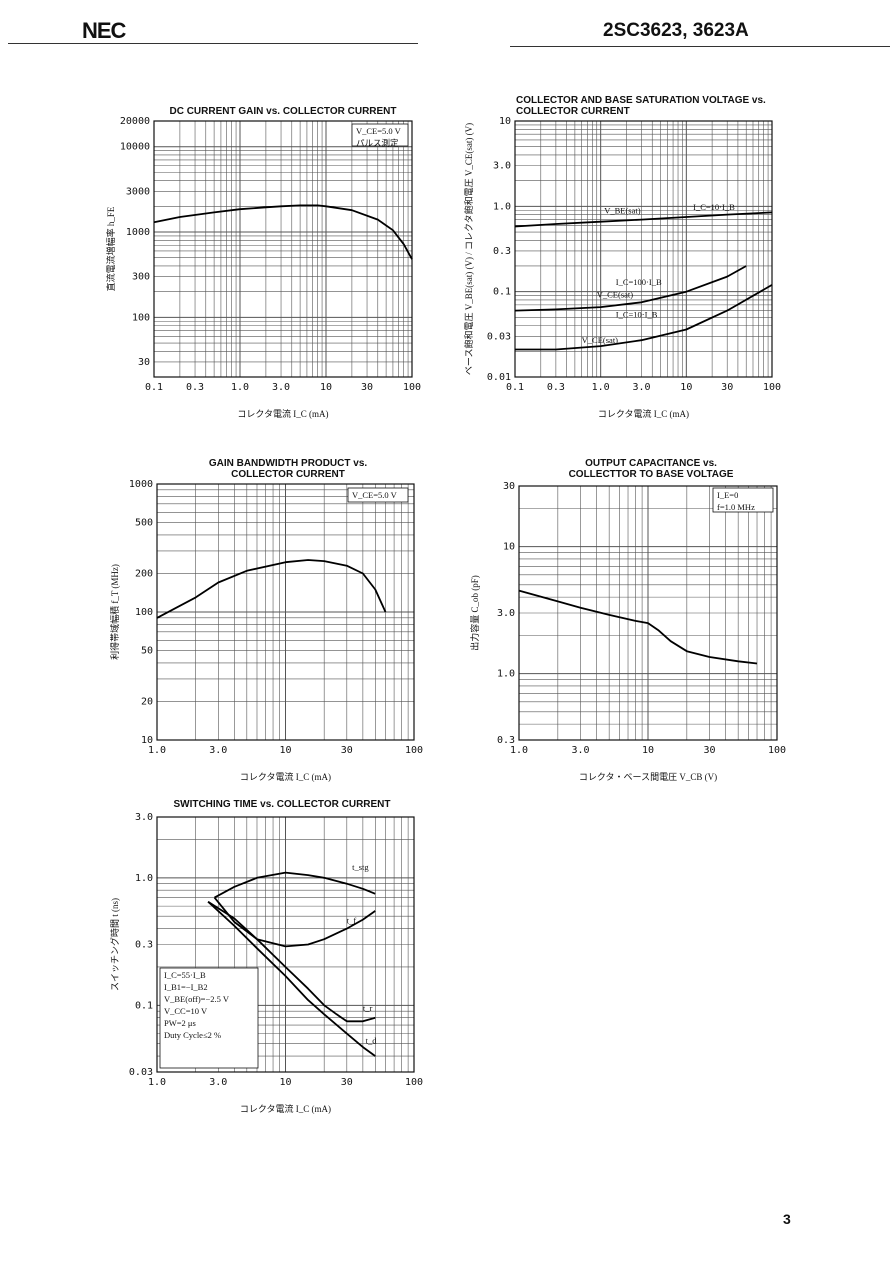 This screenshot has height=1263, width=892. I want to click on curve-annotation: t_stg, so click(360, 867).